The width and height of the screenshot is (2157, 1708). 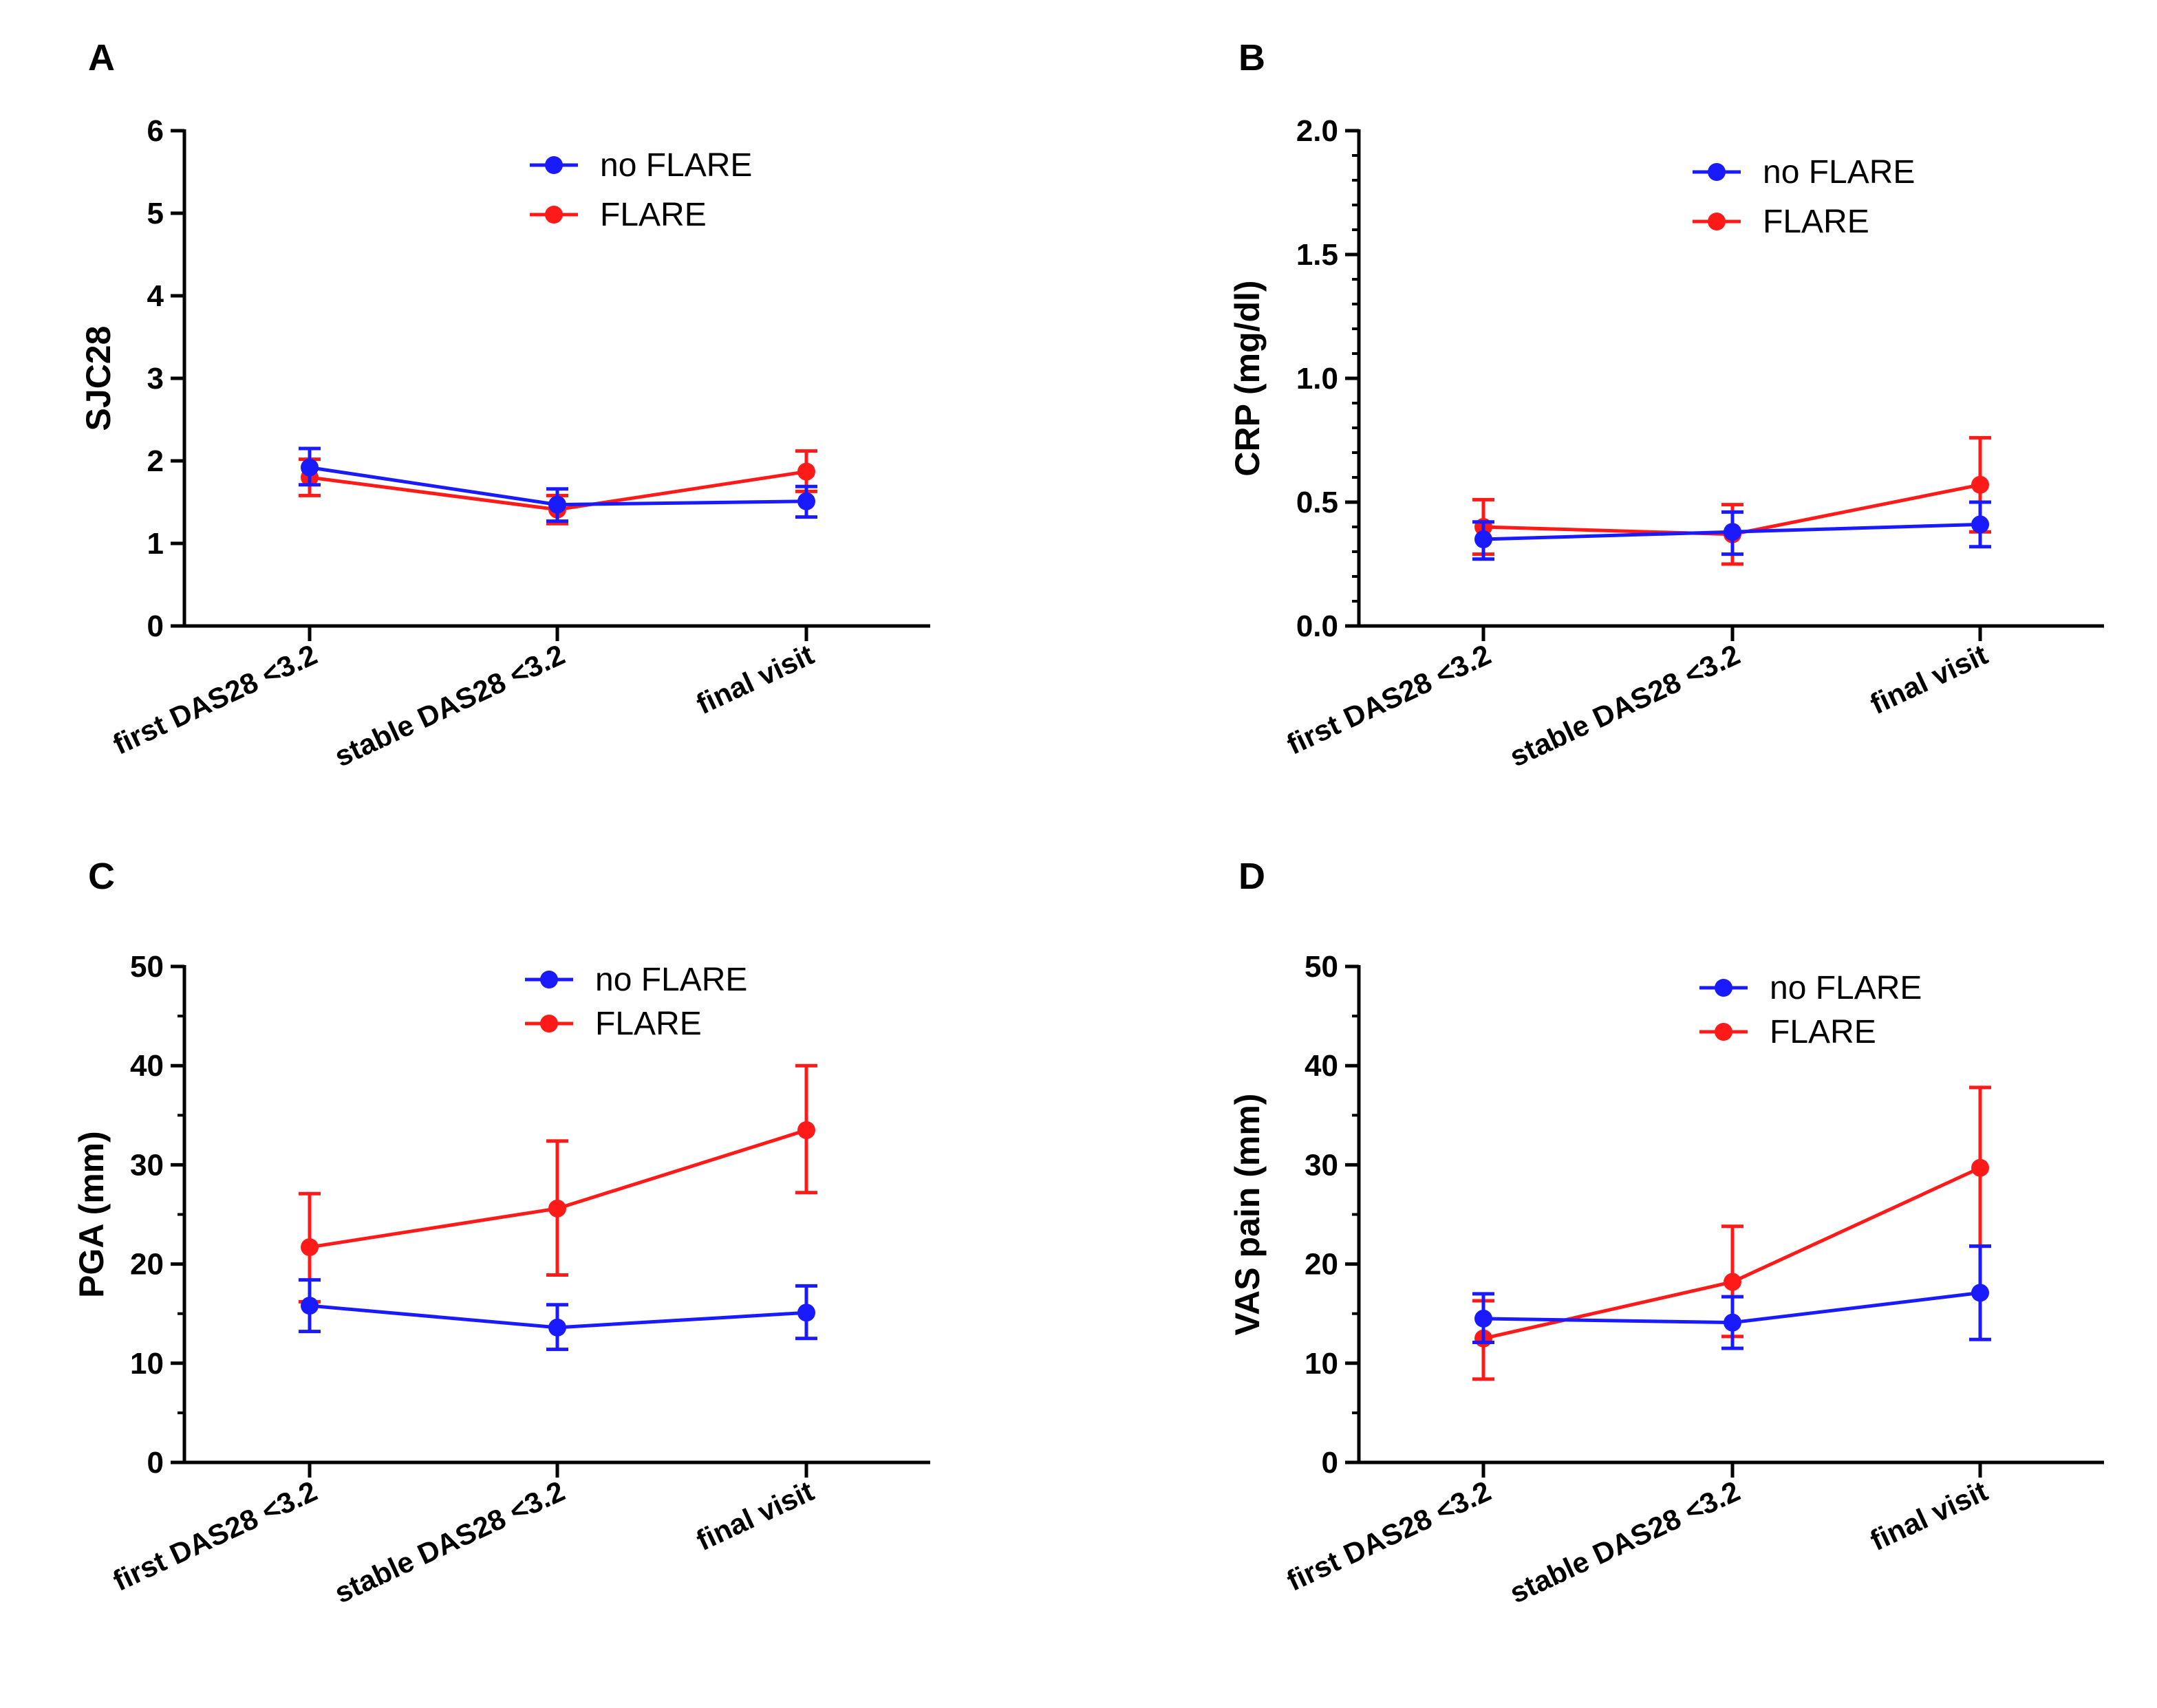 I want to click on y-tick-label: 0.5, so click(x=1317, y=503).